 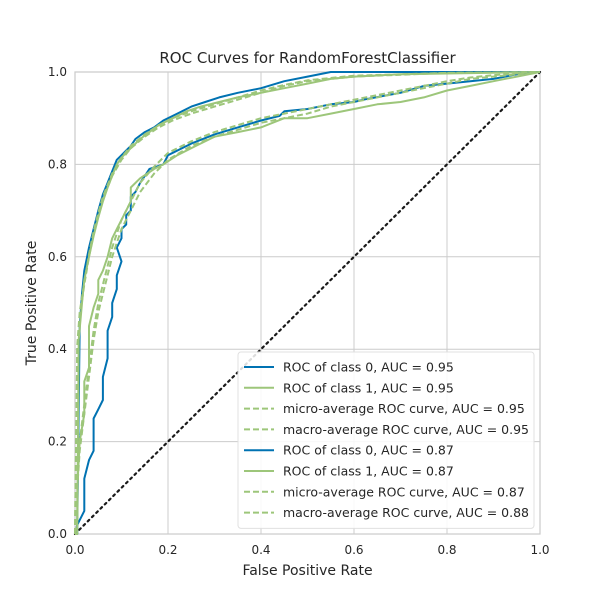 What do you see at coordinates (57, 349) in the screenshot?
I see `y-tick-label-2: 0.4` at bounding box center [57, 349].